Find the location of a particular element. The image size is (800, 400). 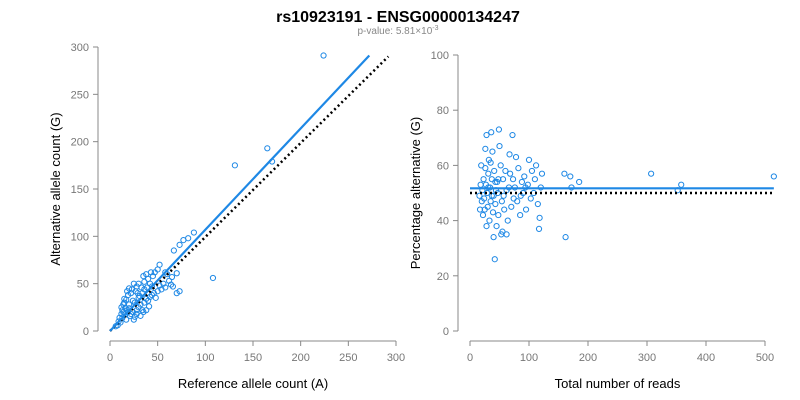

y-axis-label: Alternative allele count (G) is located at coordinates (55, 188).